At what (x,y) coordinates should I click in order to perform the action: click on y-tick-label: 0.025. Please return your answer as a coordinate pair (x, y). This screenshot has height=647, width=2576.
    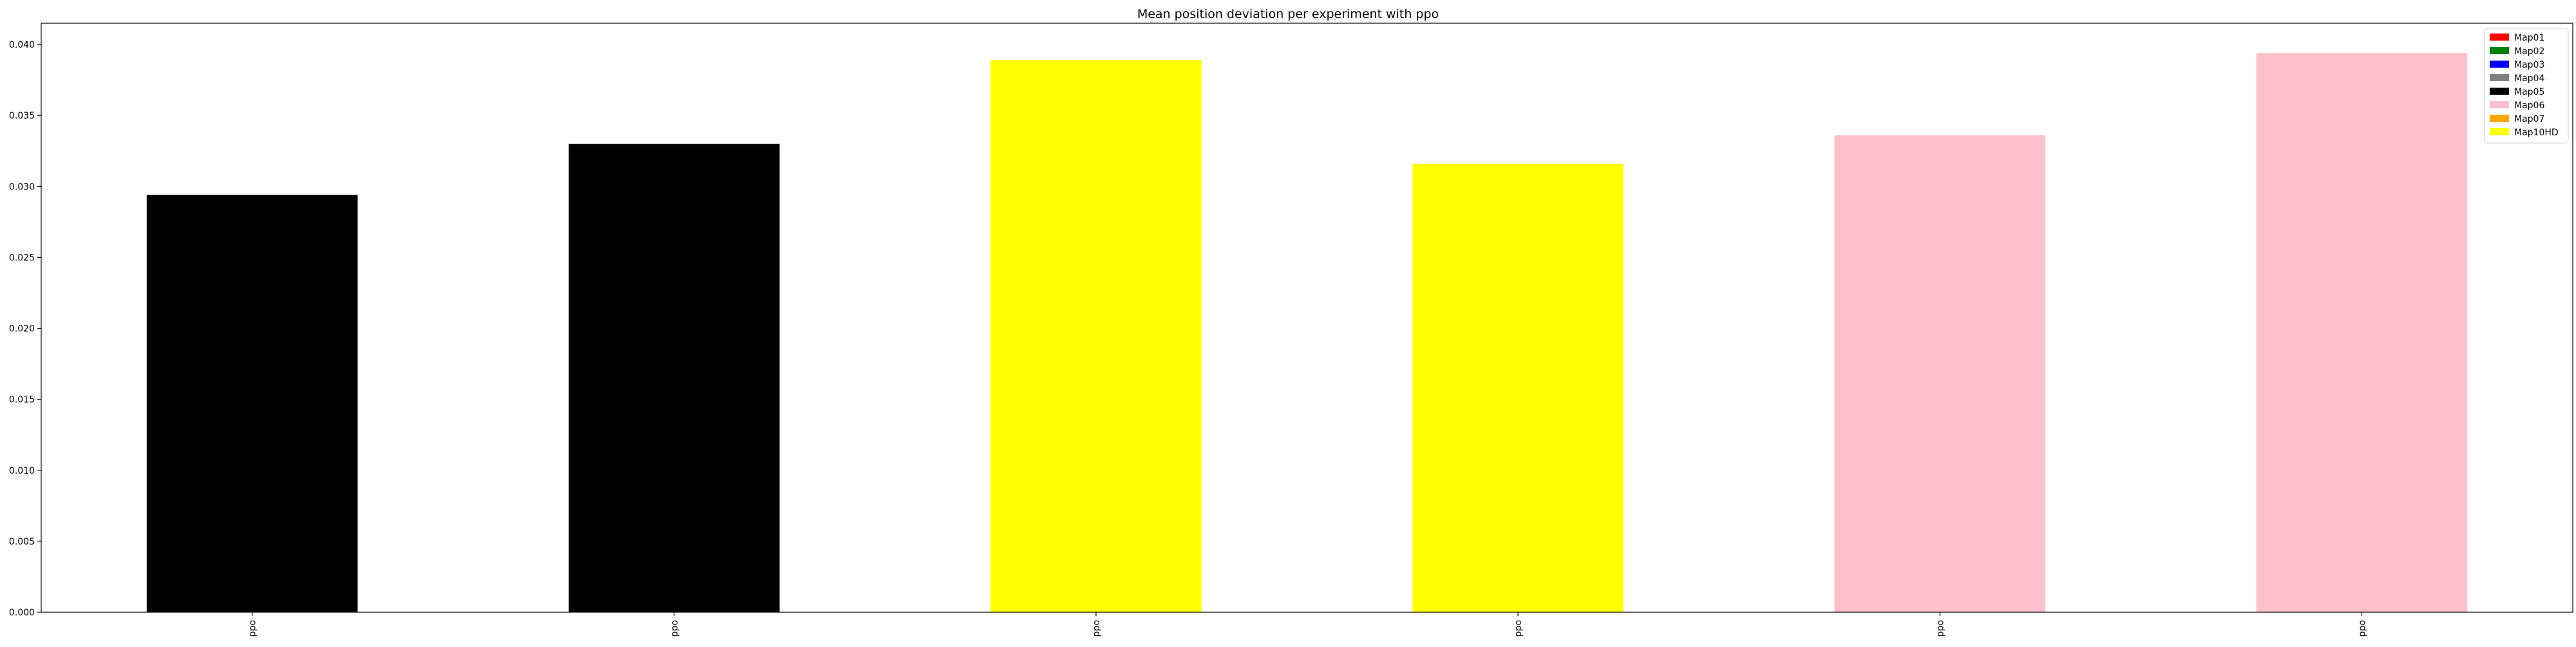
    Looking at the image, I should click on (22, 258).